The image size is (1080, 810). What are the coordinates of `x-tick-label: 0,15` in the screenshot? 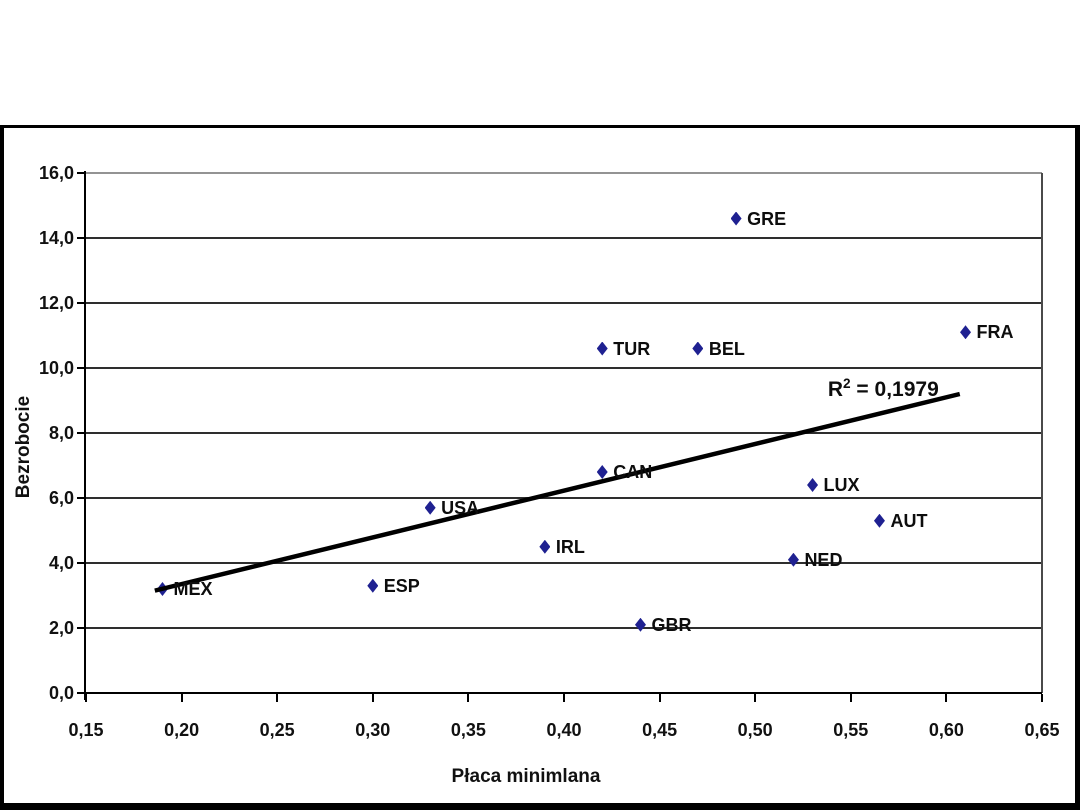 It's located at (86, 730).